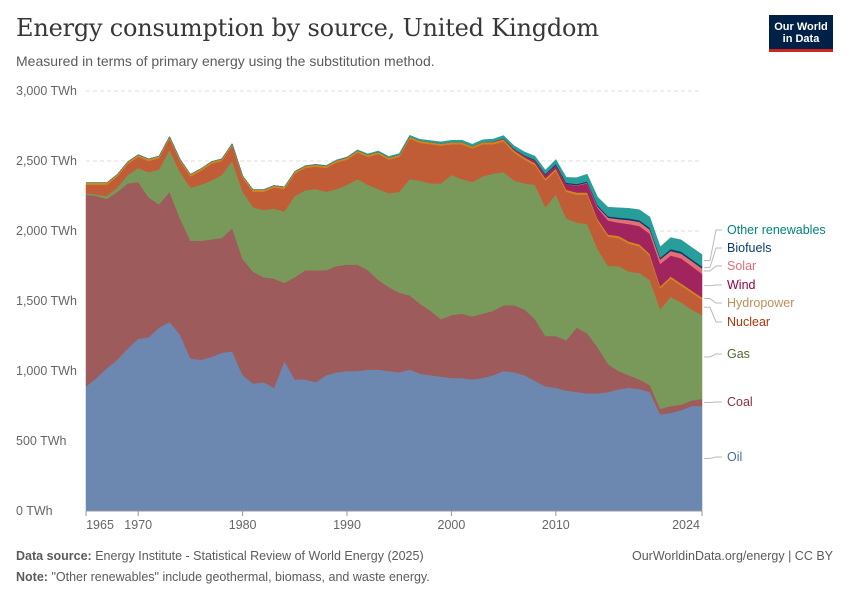  What do you see at coordinates (41, 441) in the screenshot?
I see `y-tick-label: 500 TWh` at bounding box center [41, 441].